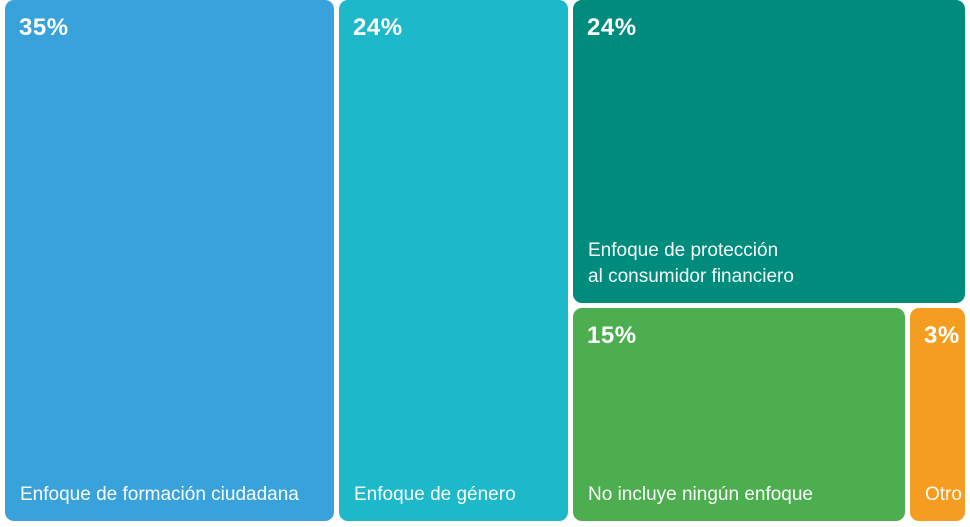 This screenshot has height=527, width=970. What do you see at coordinates (701, 495) in the screenshot?
I see `tile-category-label: No incluye ningún enfoque` at bounding box center [701, 495].